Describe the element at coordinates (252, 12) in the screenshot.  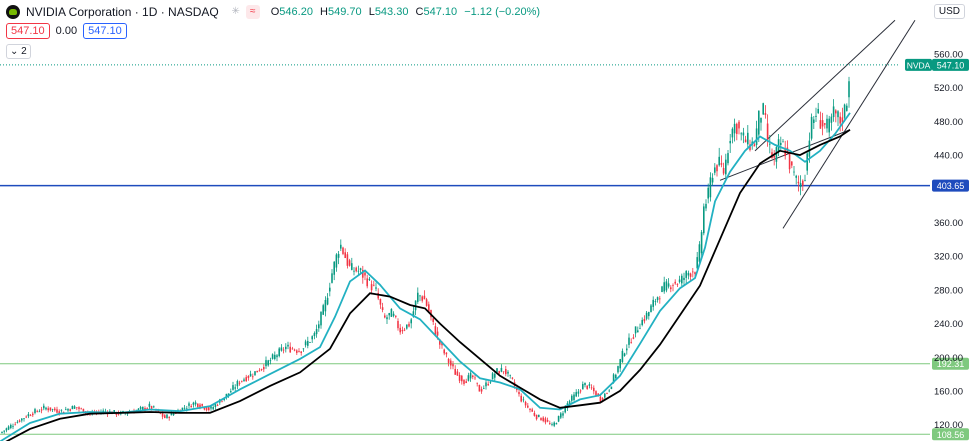
I see `wave-icon: ≈` at that location.